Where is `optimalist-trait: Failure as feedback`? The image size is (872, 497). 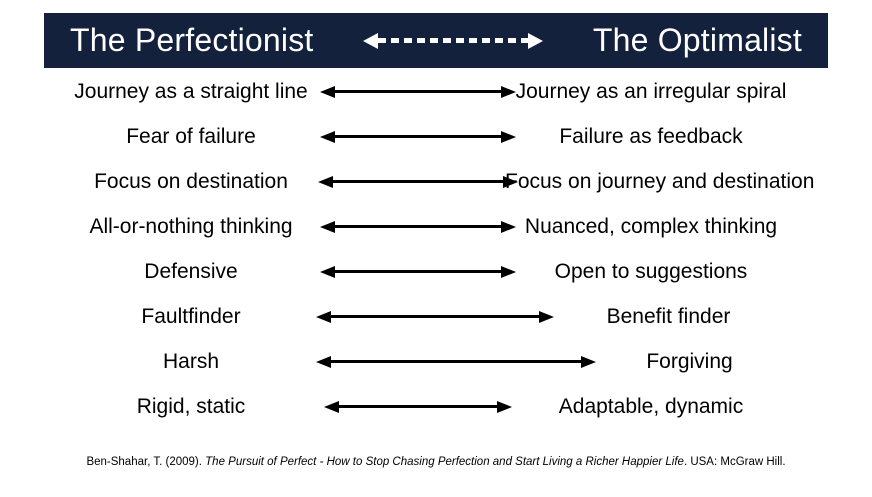 optimalist-trait: Failure as feedback is located at coordinates (651, 136).